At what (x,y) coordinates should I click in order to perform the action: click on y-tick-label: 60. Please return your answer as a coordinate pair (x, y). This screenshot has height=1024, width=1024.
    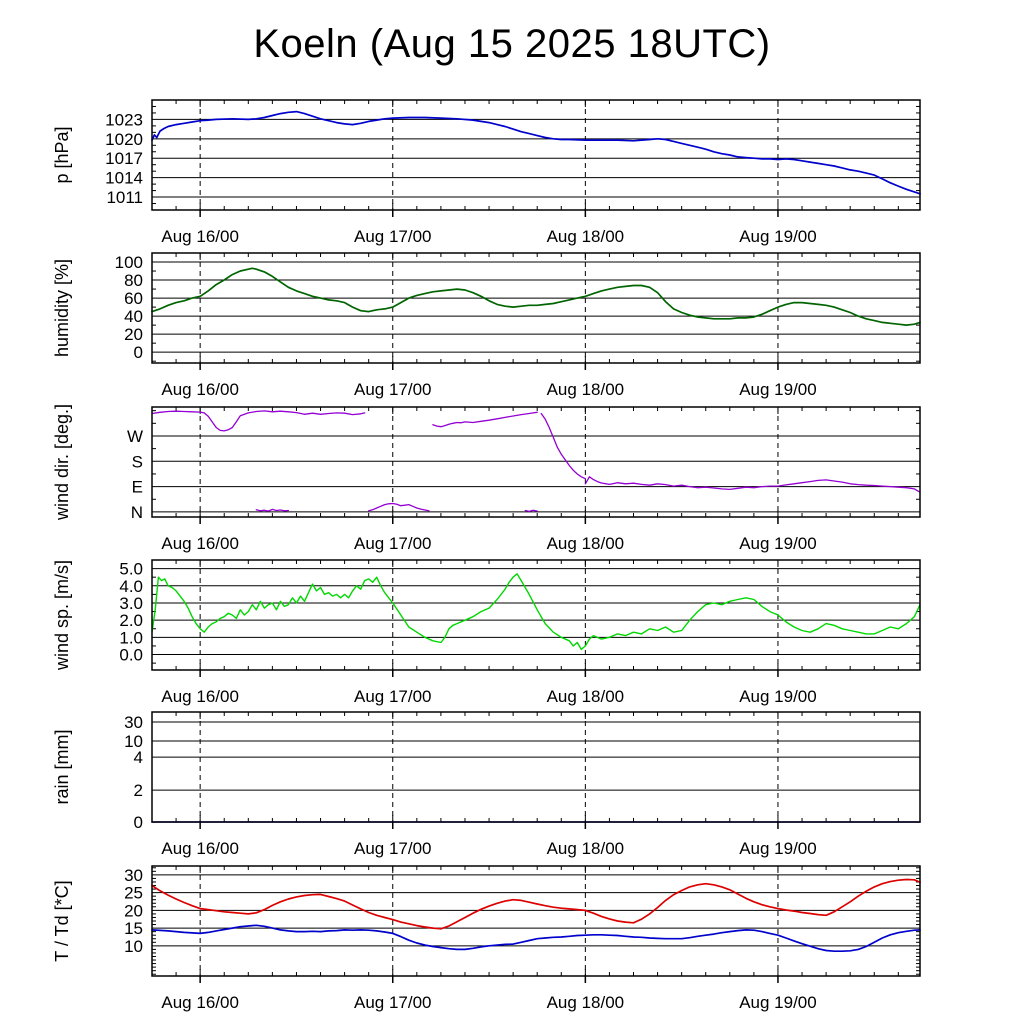
    Looking at the image, I should click on (133, 298).